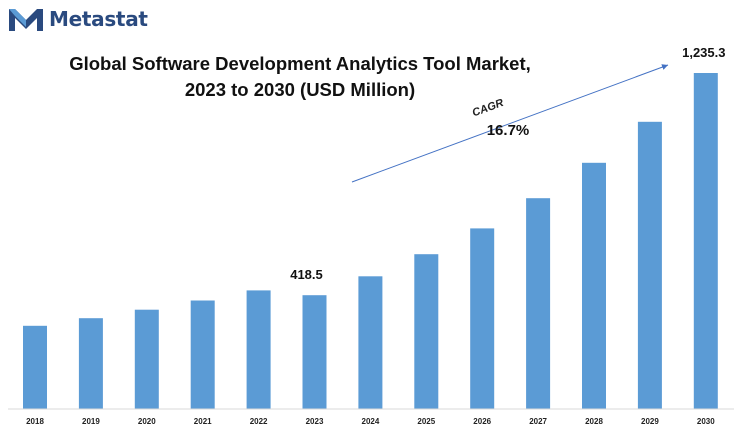 The width and height of the screenshot is (738, 432). Describe the element at coordinates (315, 421) in the screenshot. I see `x-tick-label-2023: 2023` at that location.